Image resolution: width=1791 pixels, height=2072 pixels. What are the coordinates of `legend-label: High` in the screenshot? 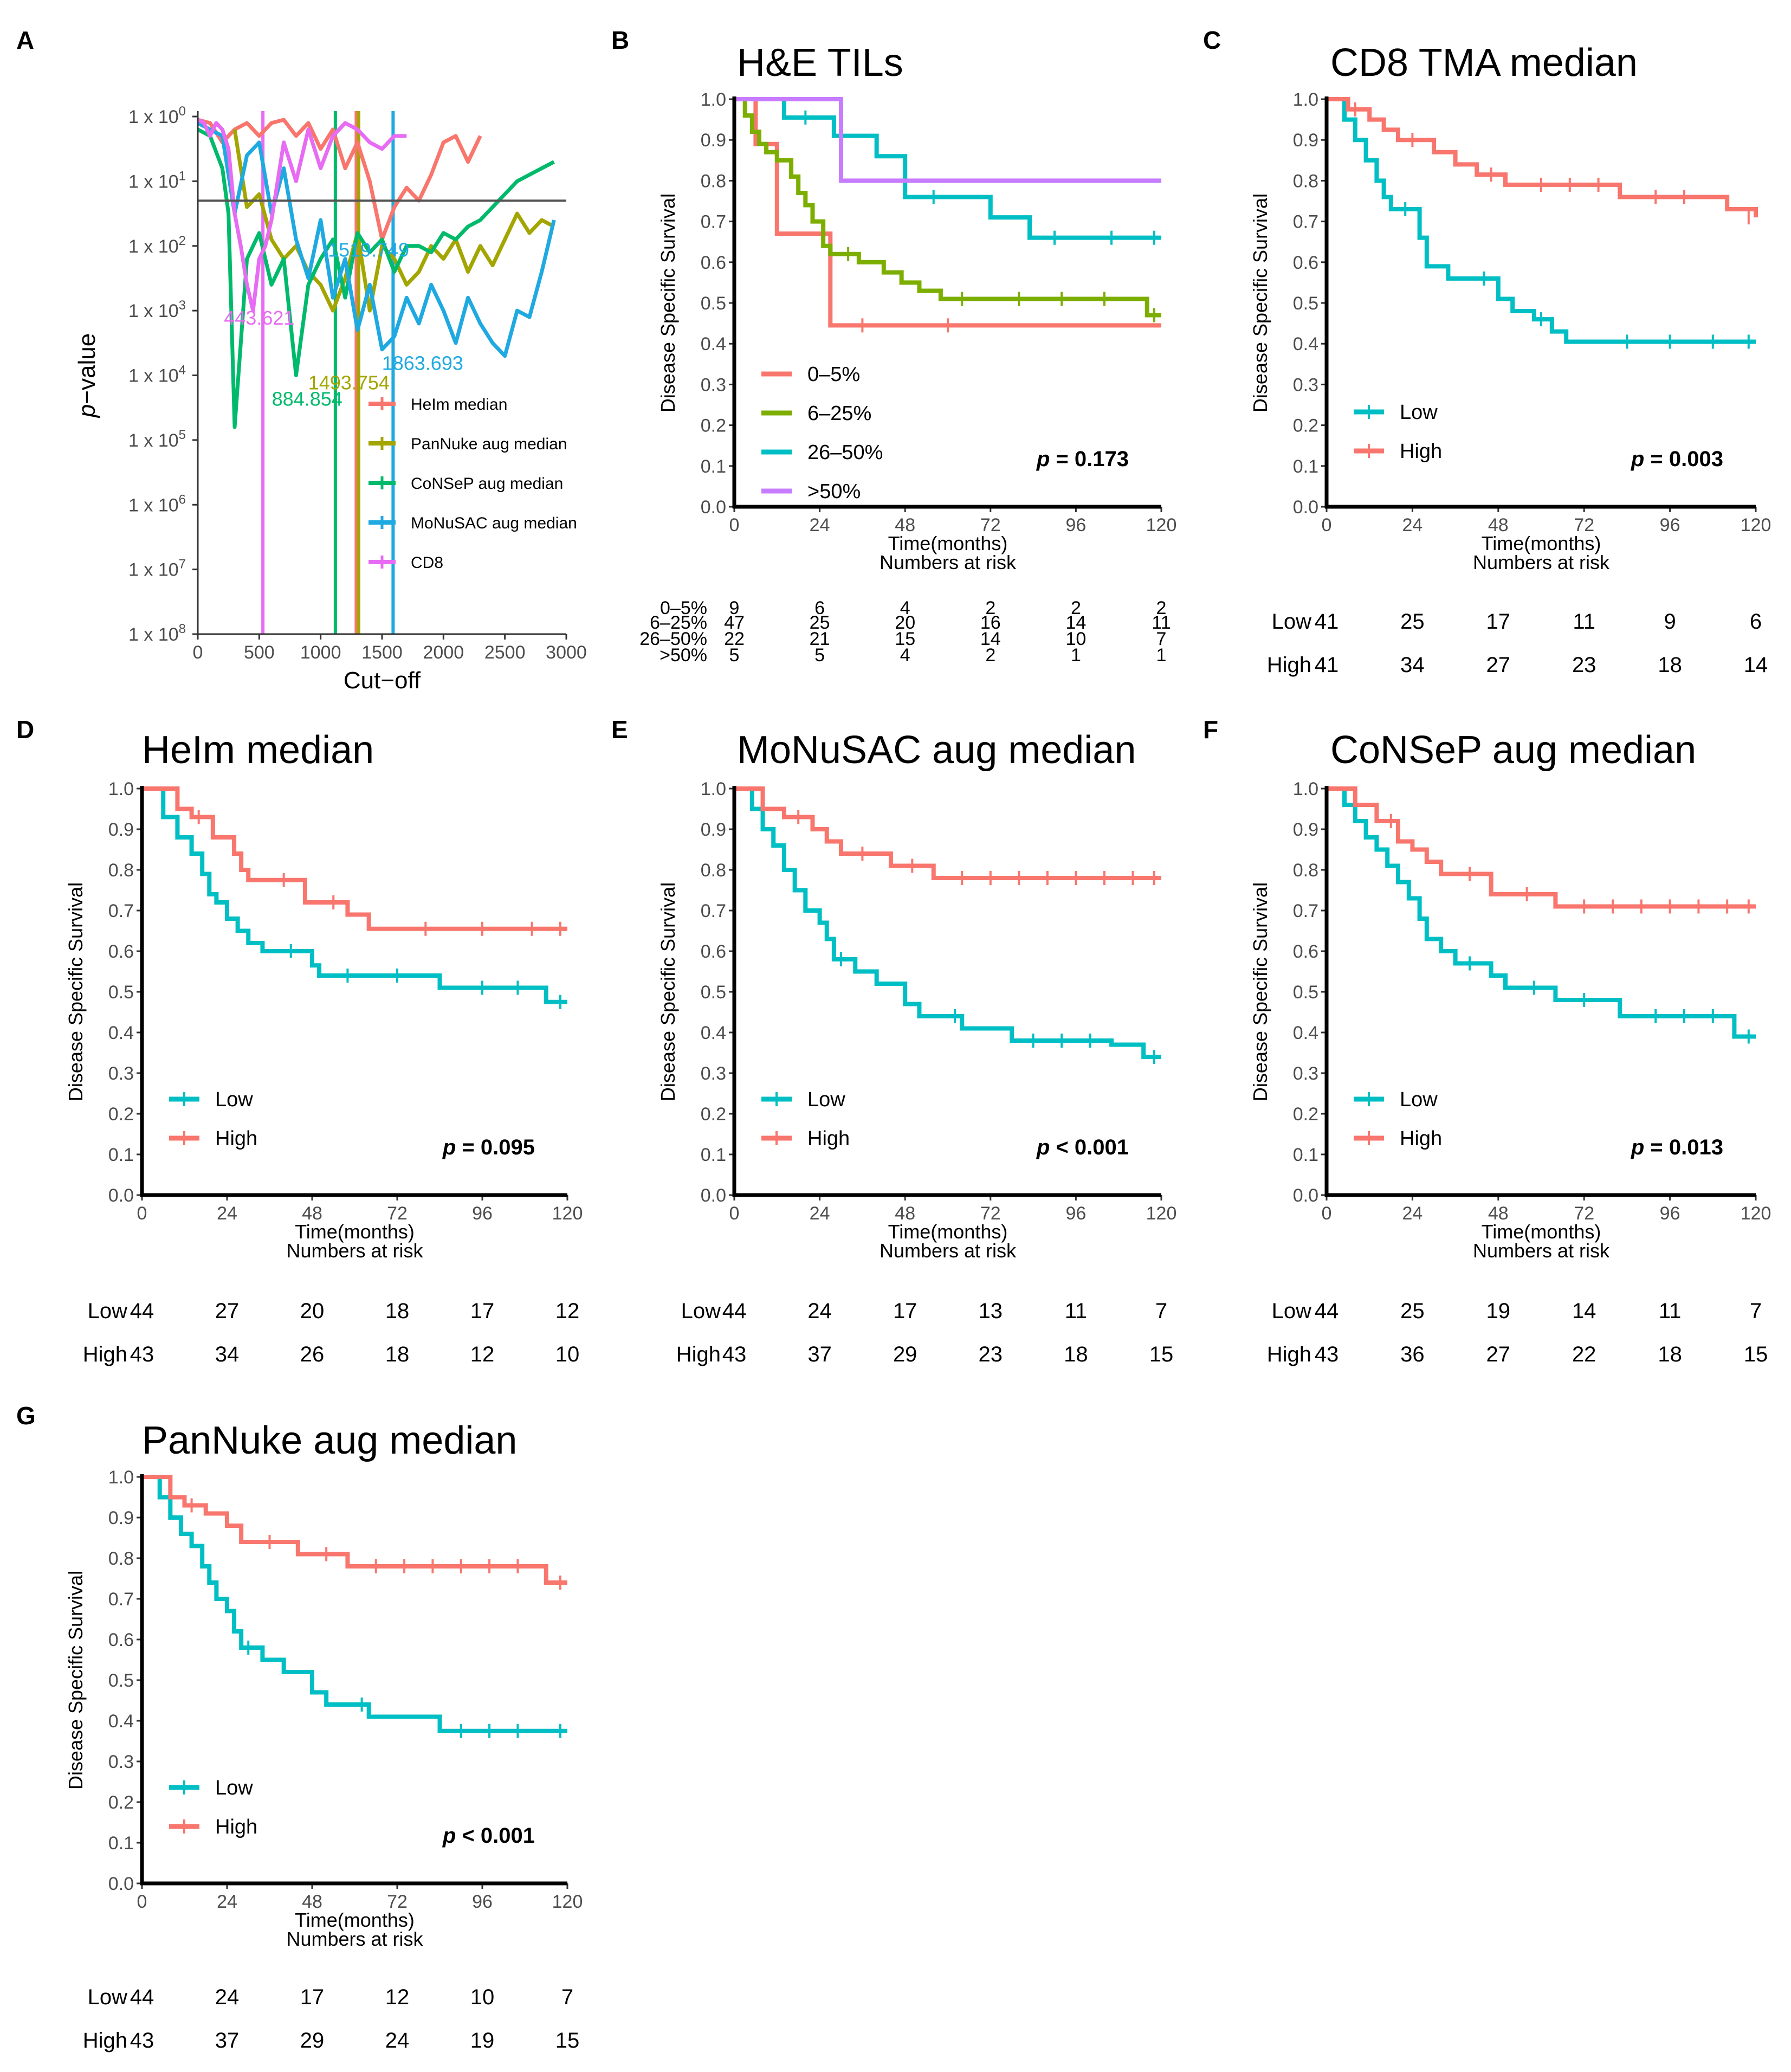 It's located at (236, 1827).